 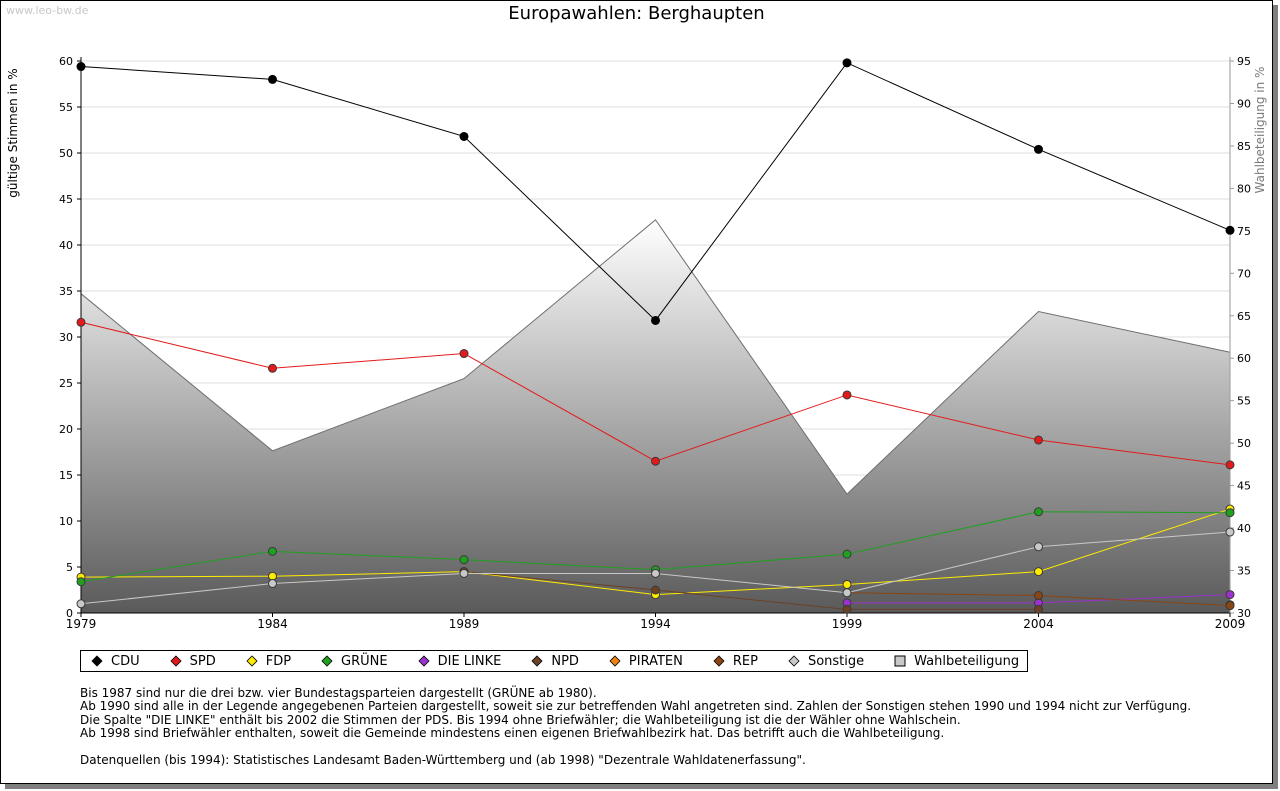 I want to click on y-tick-label: 60, so click(x=66, y=61).